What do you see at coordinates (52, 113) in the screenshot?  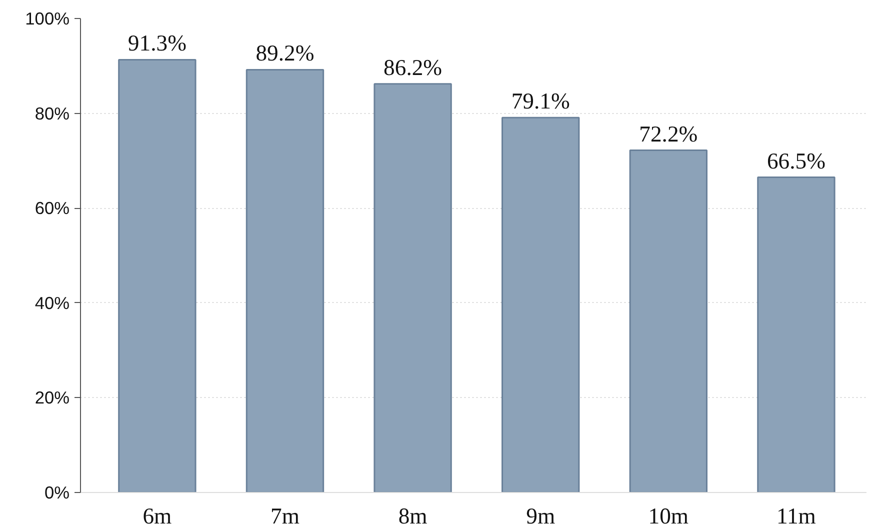 I see `y-tick-label: 80%` at bounding box center [52, 113].